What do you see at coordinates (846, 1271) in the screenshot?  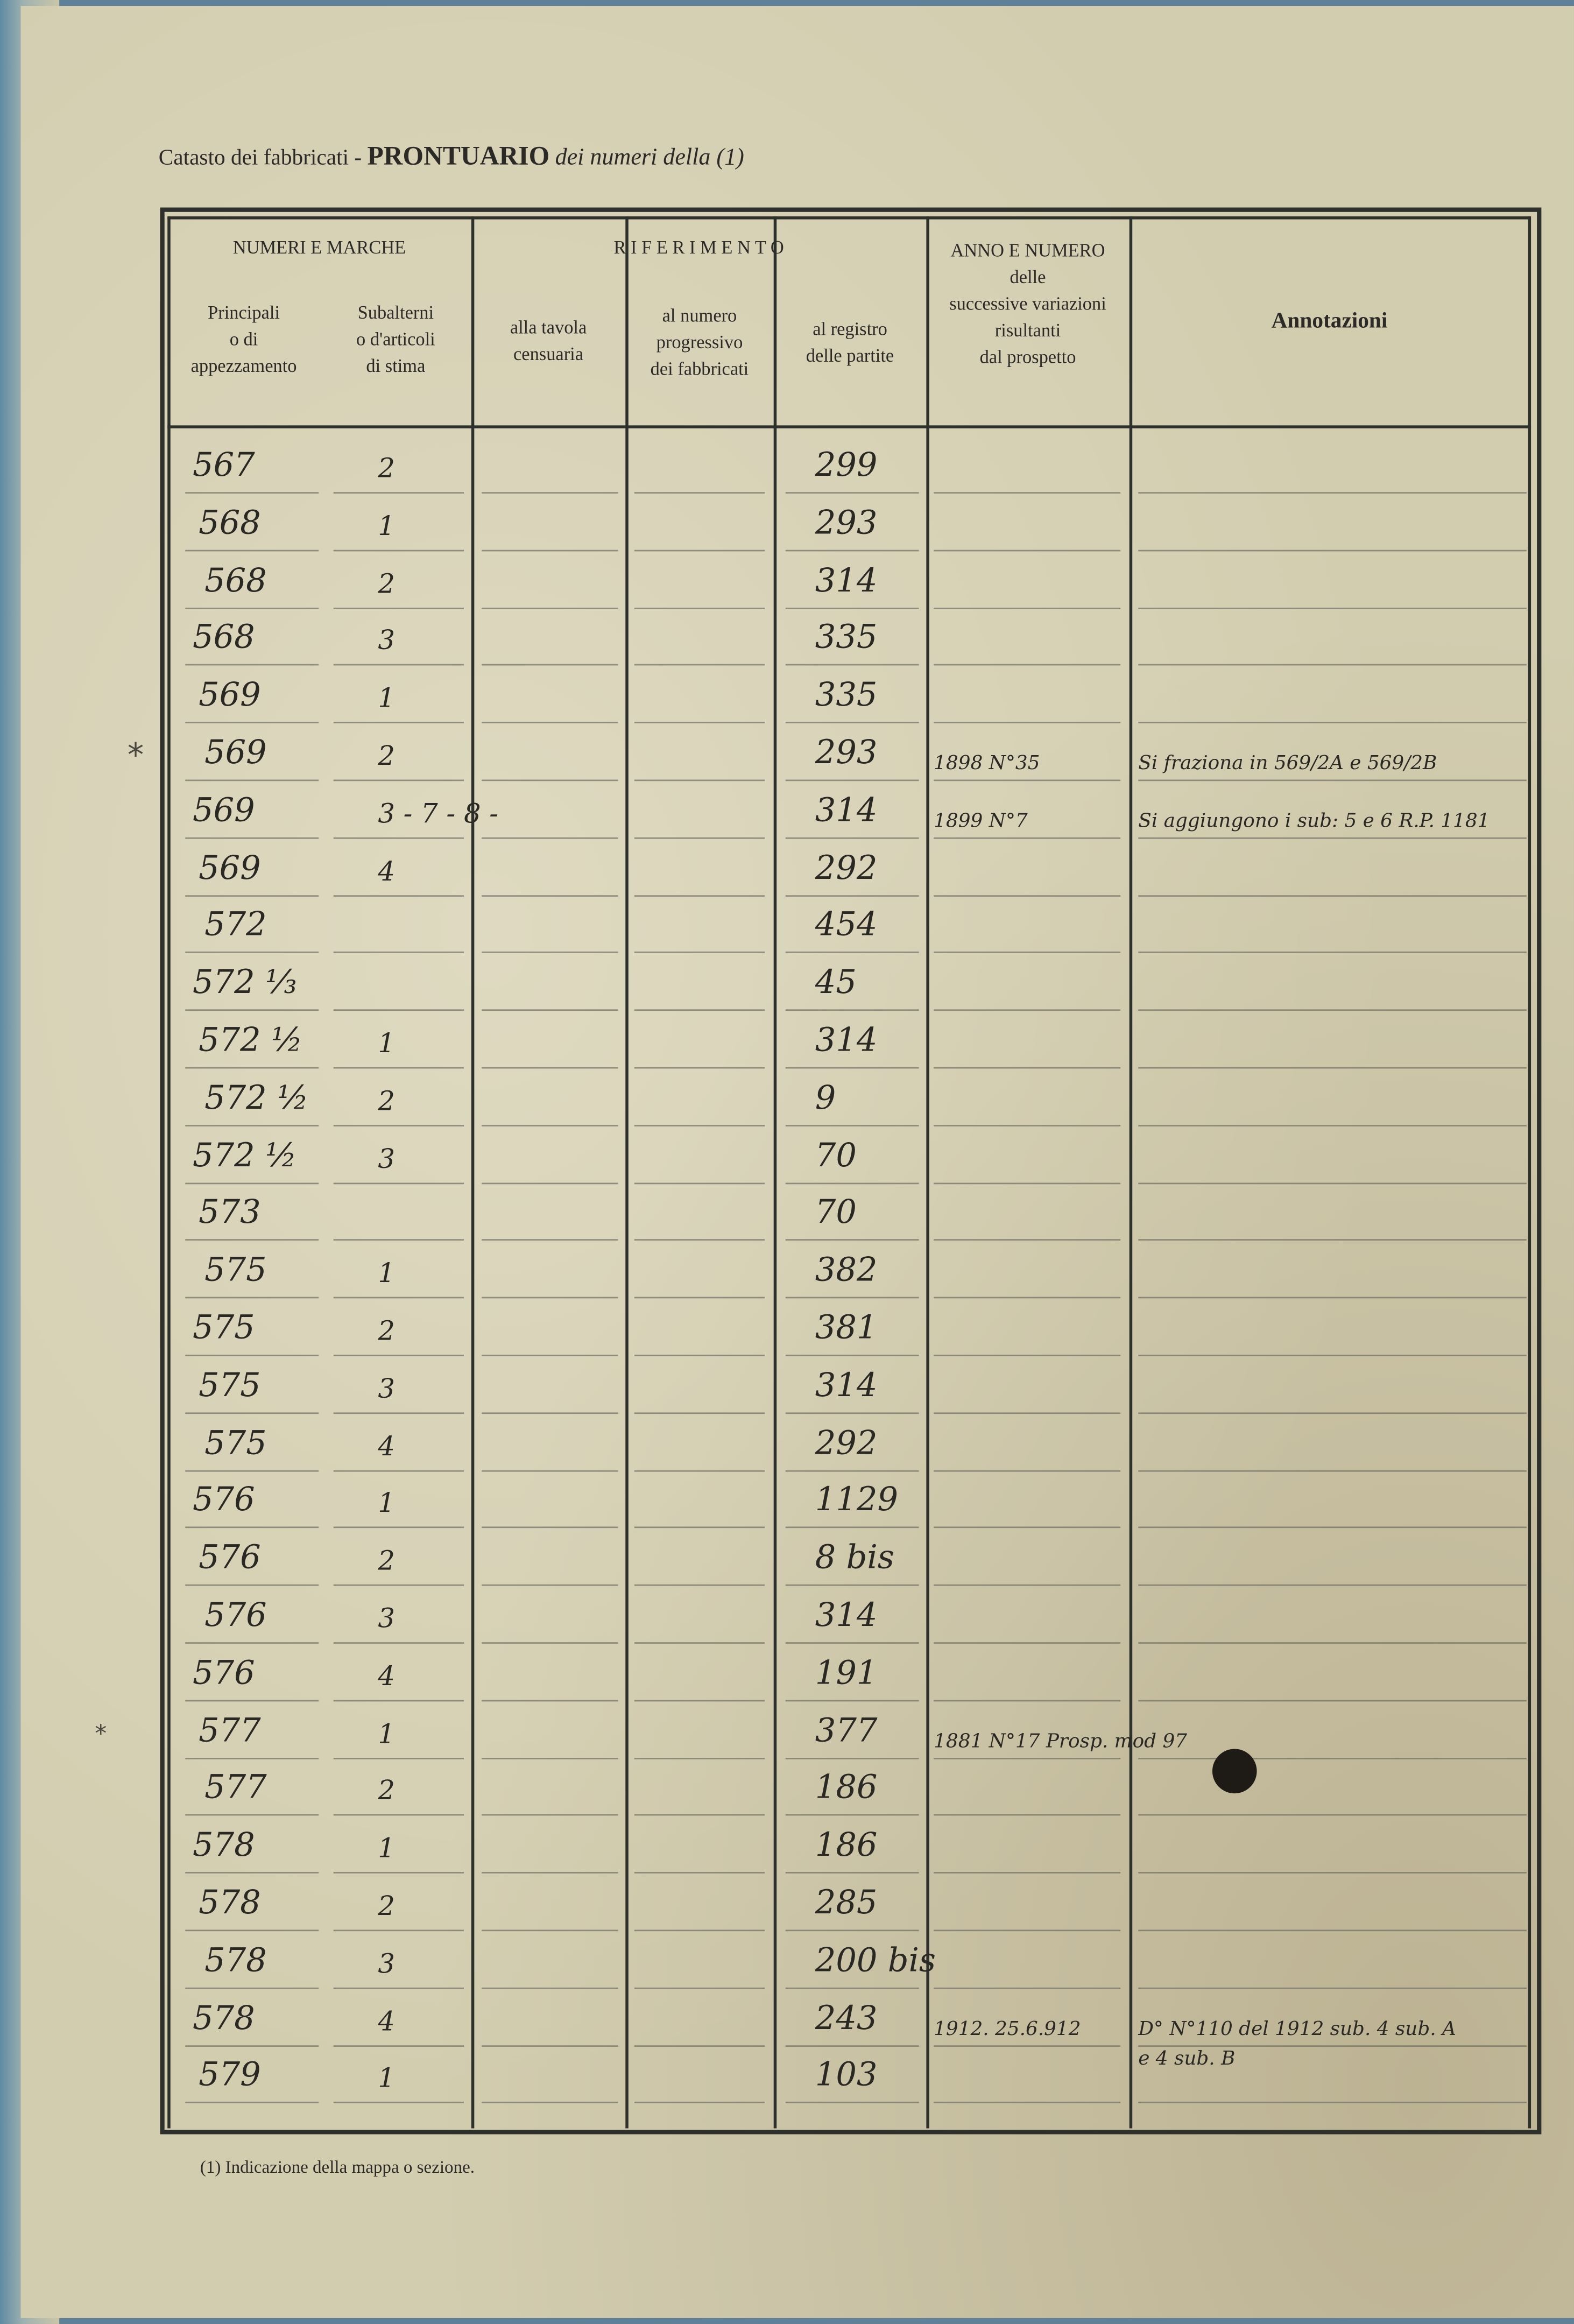 I see `cell-registro: 382` at bounding box center [846, 1271].